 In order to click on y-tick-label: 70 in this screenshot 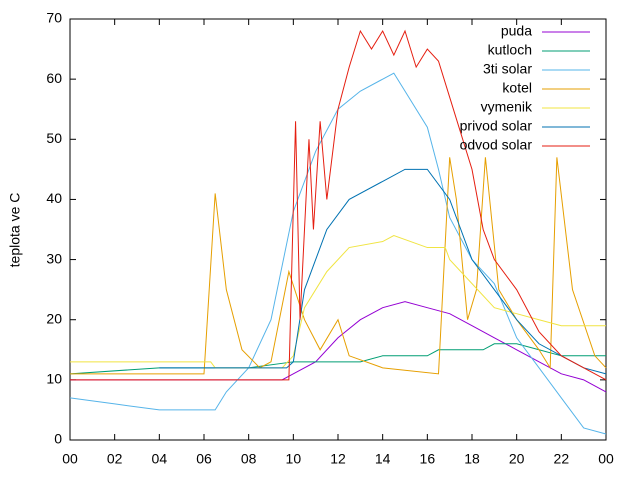, I will do `click(54, 18)`.